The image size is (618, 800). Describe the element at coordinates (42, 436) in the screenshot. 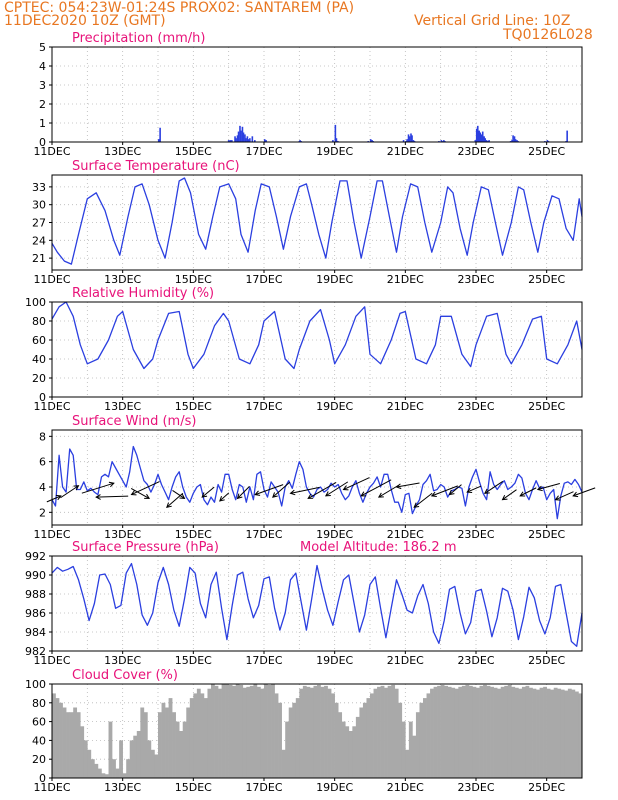

I see `wind-ytick-label: 8` at that location.